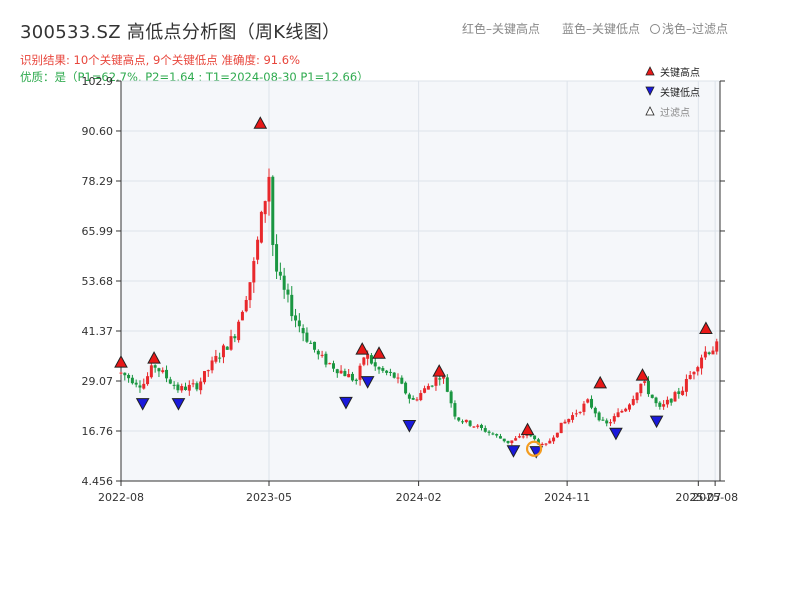 The height and width of the screenshot is (600, 800). I want to click on chart-title: 300533.SZ 高低点分析图（周K线图）, so click(180, 32).